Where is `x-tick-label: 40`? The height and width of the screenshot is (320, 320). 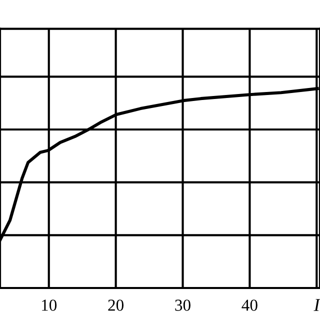 x-tick-label: 40 is located at coordinates (250, 305).